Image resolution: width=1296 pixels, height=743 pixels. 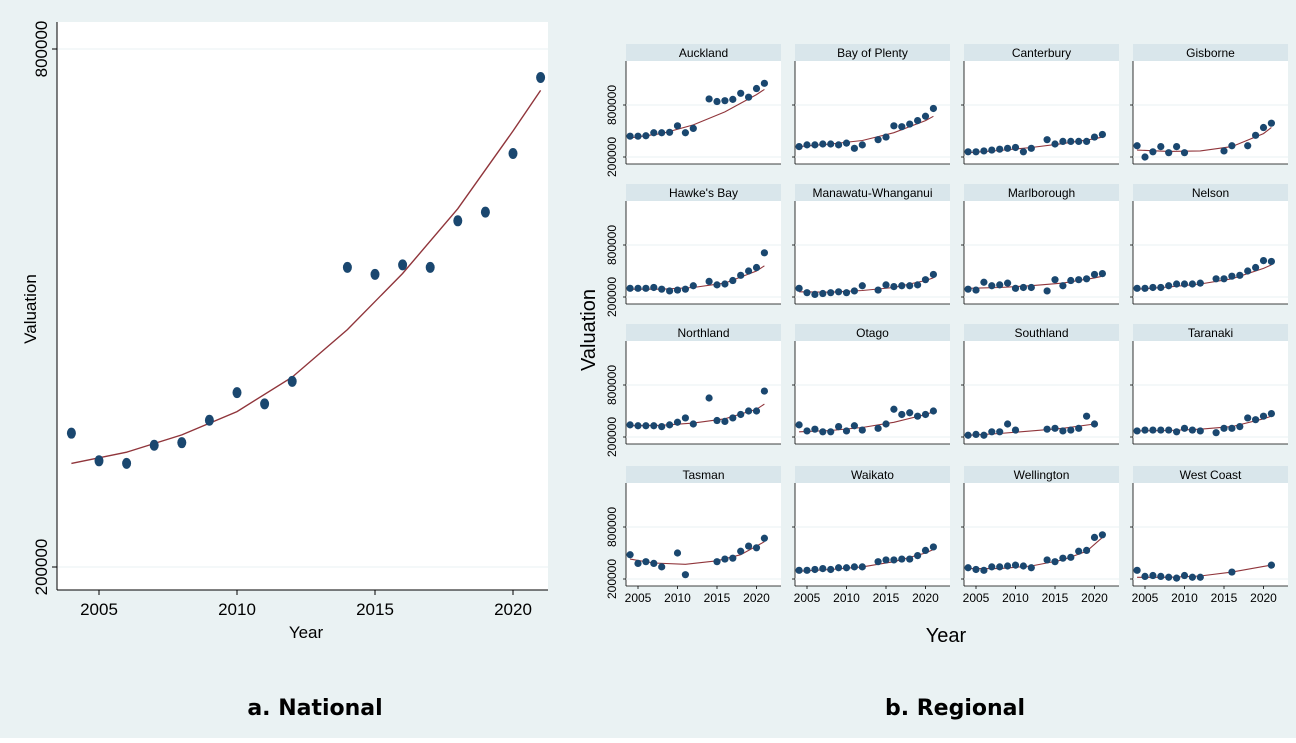 I want to click on x-tick-label: 2005, so click(x=99, y=609).